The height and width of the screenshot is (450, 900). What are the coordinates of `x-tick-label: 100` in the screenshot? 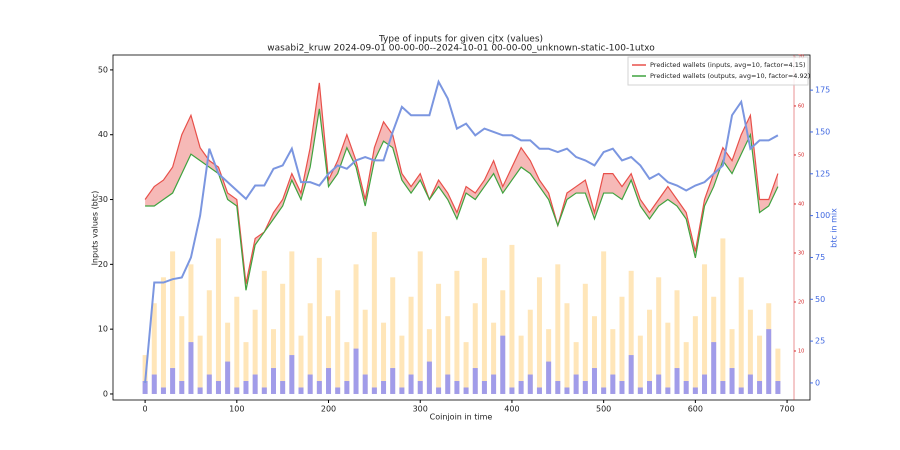 It's located at (236, 409).